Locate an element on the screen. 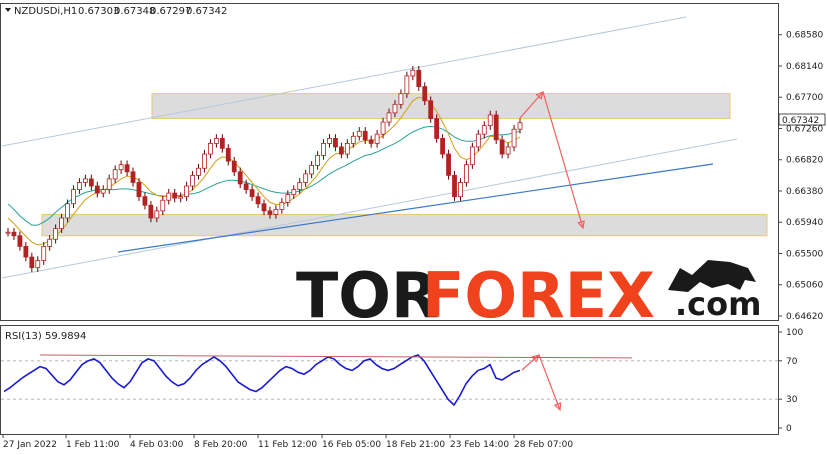 This screenshot has height=455, width=827. forecast-arrow-up-head is located at coordinates (539, 95).